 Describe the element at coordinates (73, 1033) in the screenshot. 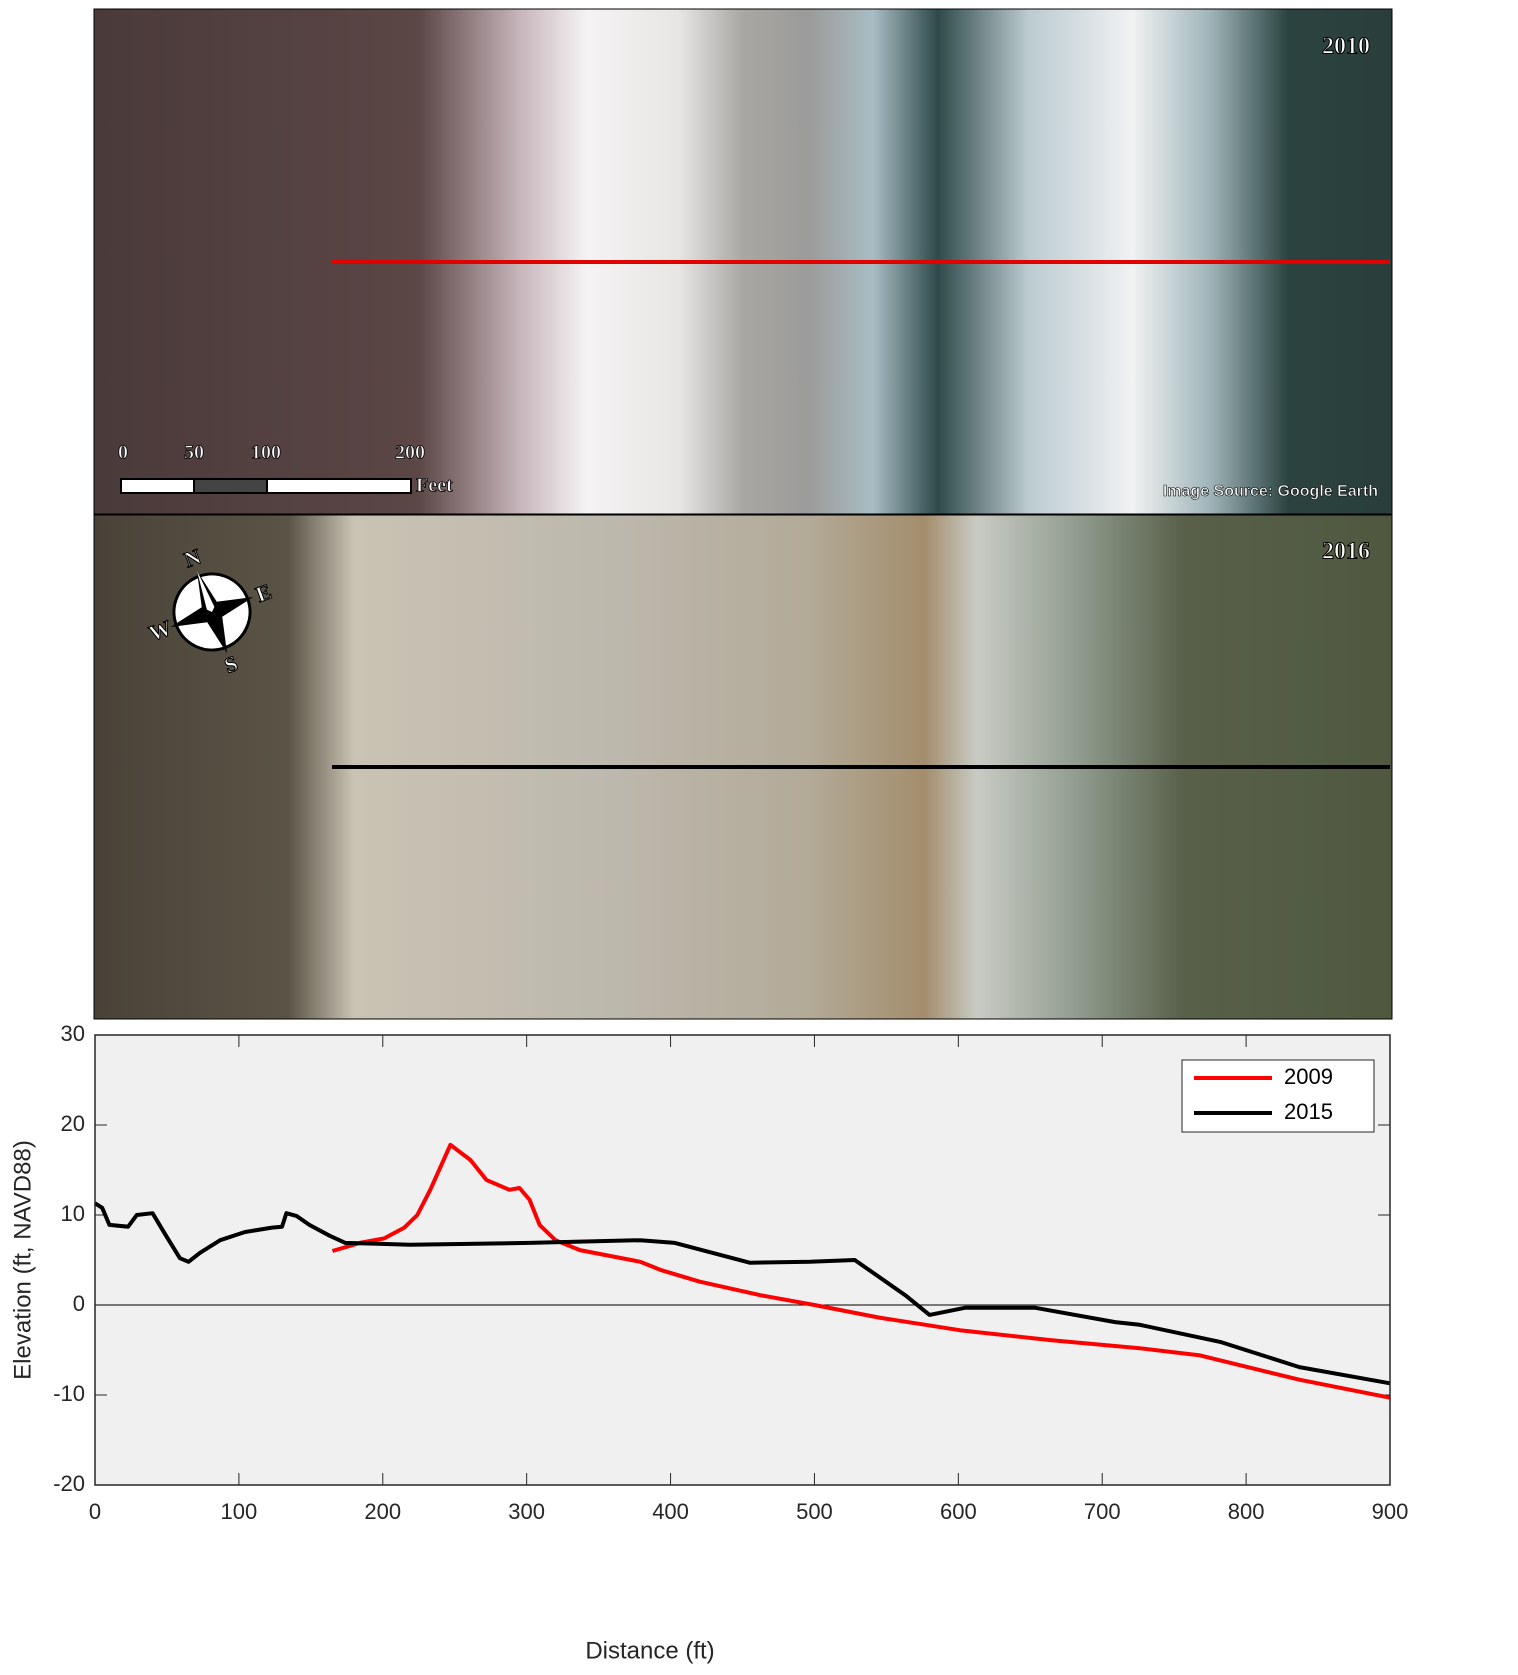

I see `y-tick-label: 30` at that location.